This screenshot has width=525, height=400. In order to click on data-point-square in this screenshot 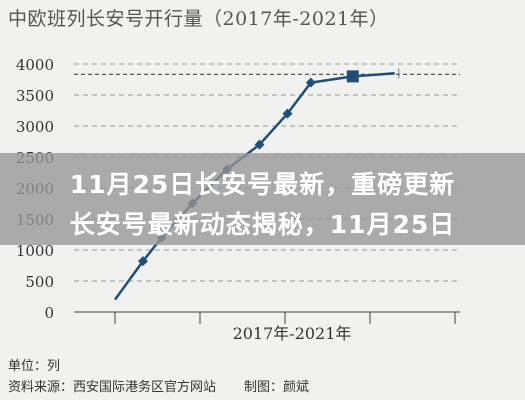, I will do `click(352, 76)`.